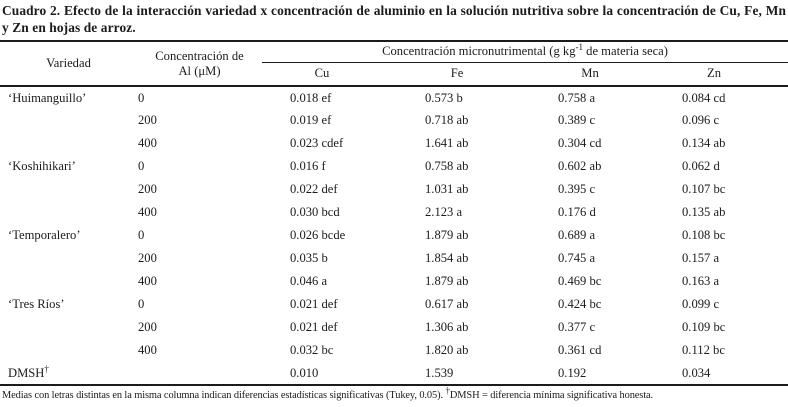 Image resolution: width=788 pixels, height=407 pixels. What do you see at coordinates (577, 97) in the screenshot?
I see `mn-value-cell: 0.758 a` at bounding box center [577, 97].